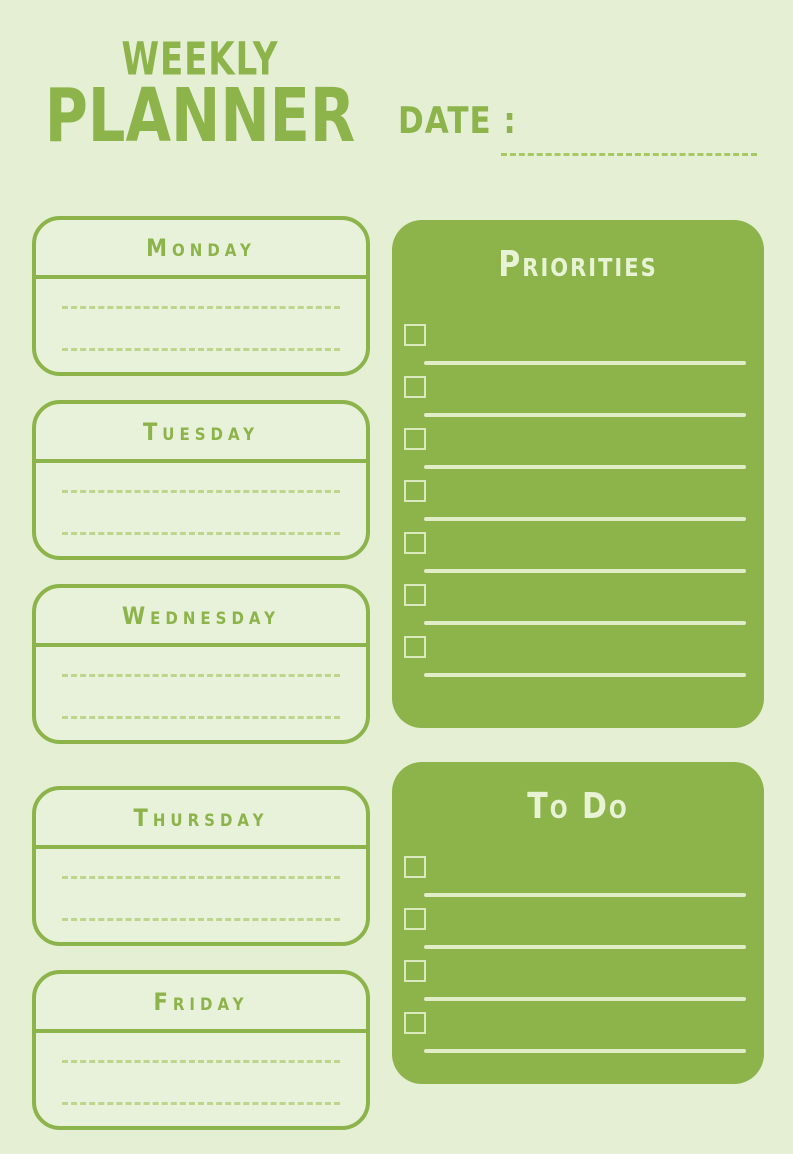 The height and width of the screenshot is (1154, 793). I want to click on title-planner: PLANNER, so click(200, 115).